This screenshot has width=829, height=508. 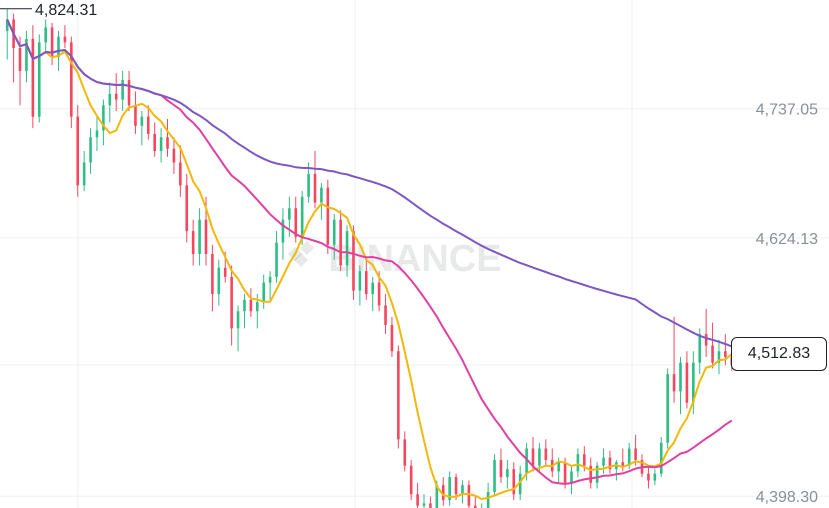 I want to click on y-tick-label: 4,737.05, so click(x=787, y=110).